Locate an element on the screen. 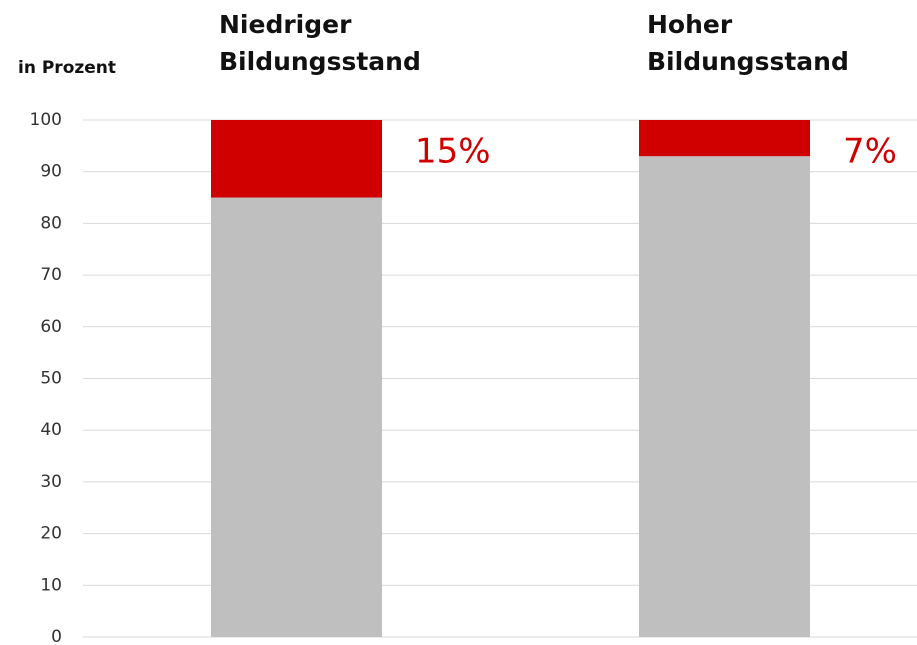  y-tick-label: 0 is located at coordinates (56, 636).